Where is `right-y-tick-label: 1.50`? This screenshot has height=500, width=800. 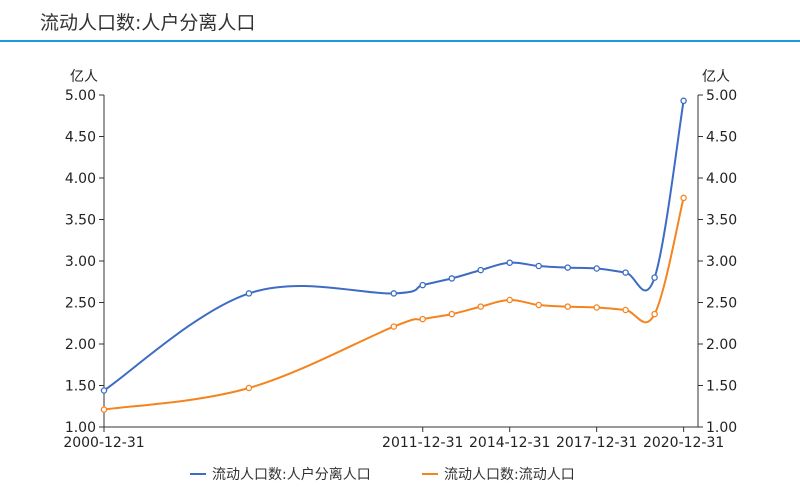
right-y-tick-label: 1.50 is located at coordinates (721, 387).